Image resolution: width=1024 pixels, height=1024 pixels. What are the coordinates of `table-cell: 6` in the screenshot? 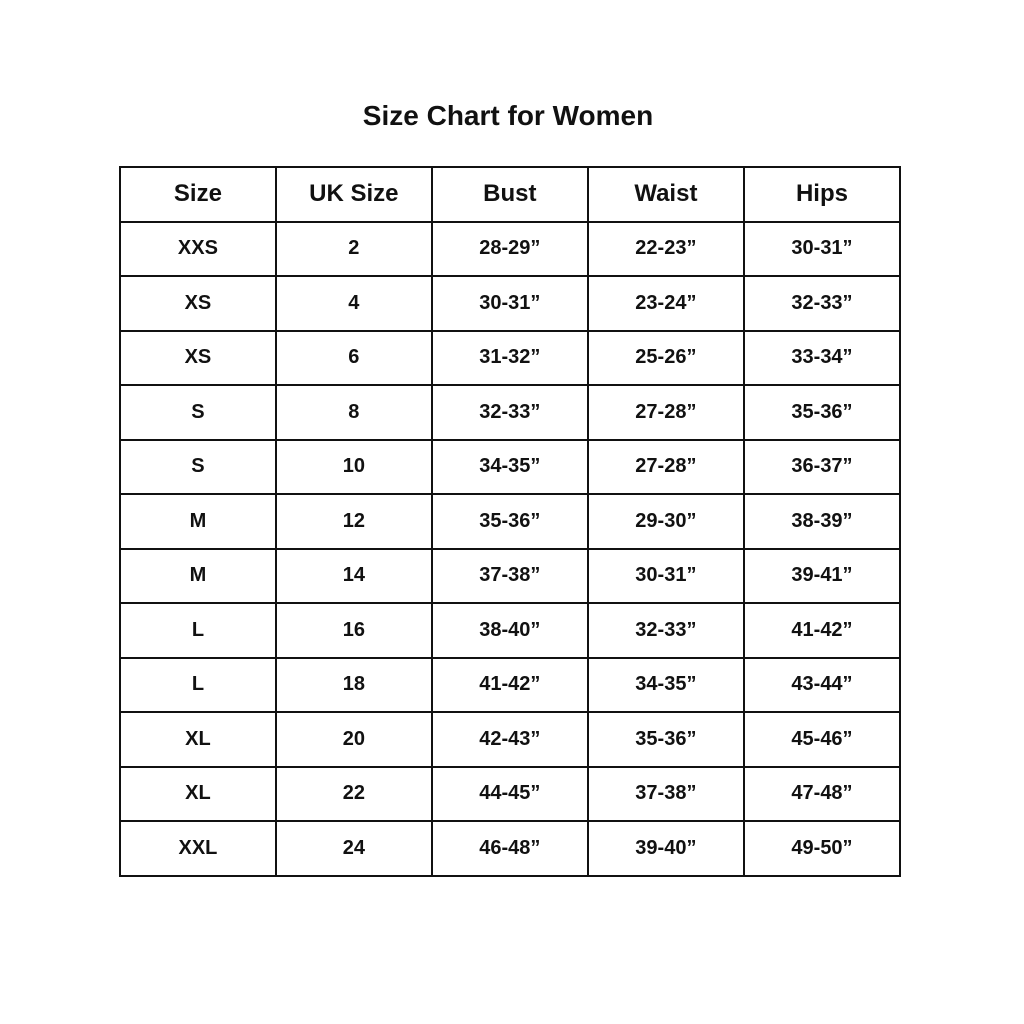 It's located at (353, 357).